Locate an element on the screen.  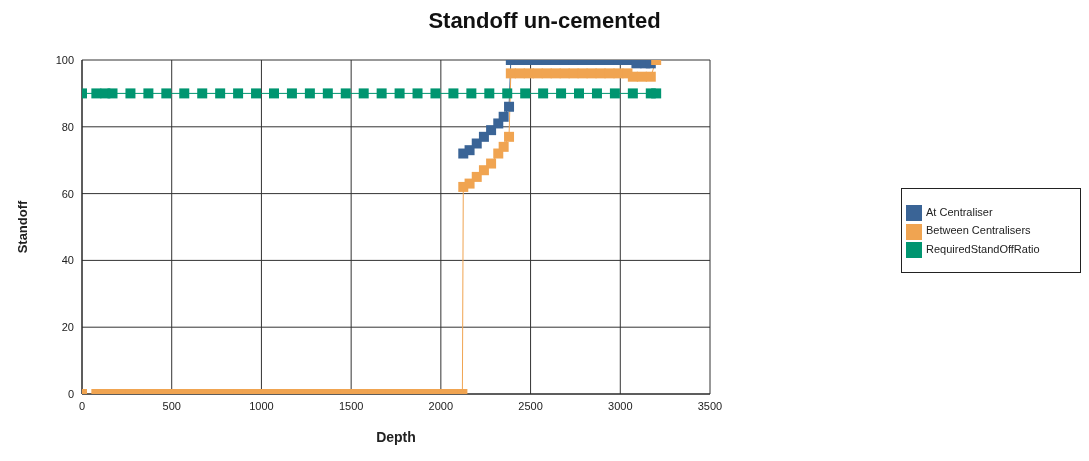
y-tick-label: 40 is located at coordinates (67, 260).